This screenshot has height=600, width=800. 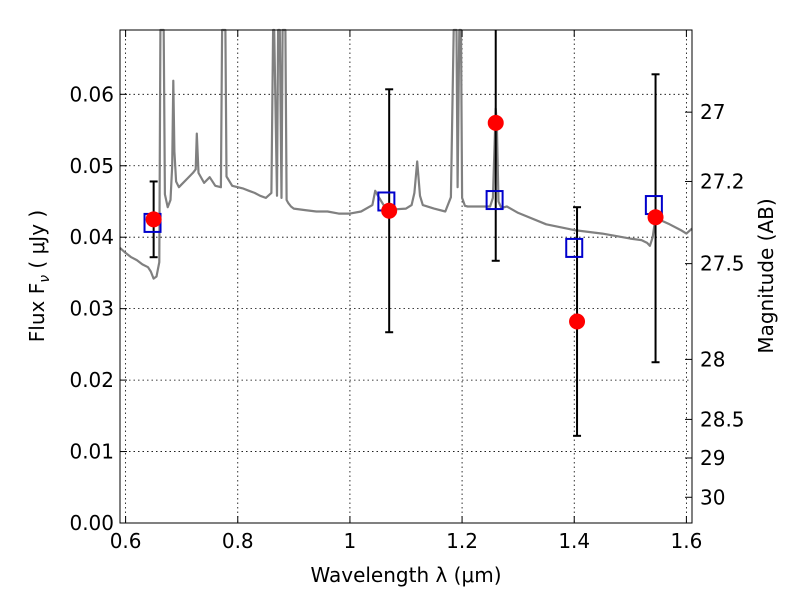 What do you see at coordinates (712, 359) in the screenshot?
I see `y2-tick-label: 28` at bounding box center [712, 359].